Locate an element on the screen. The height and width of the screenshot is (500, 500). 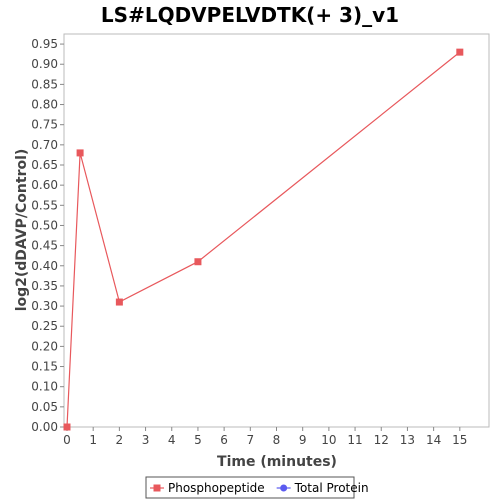
chart-title: LS#LQDVPELVDTK(+ 3)_v1 is located at coordinates (250, 15).